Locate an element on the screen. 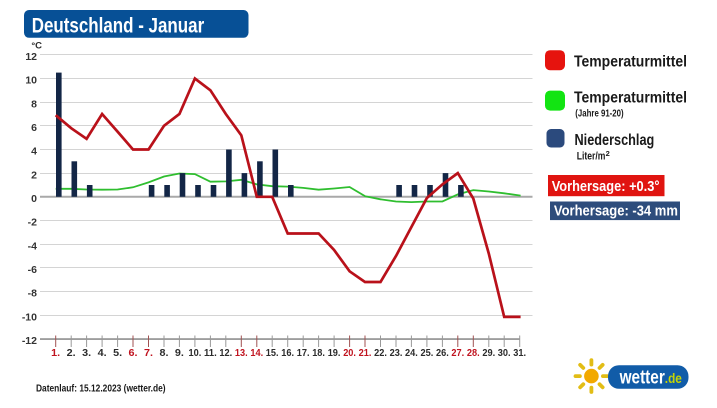 The image size is (717, 408). svg-text: 18. is located at coordinates (318, 353).